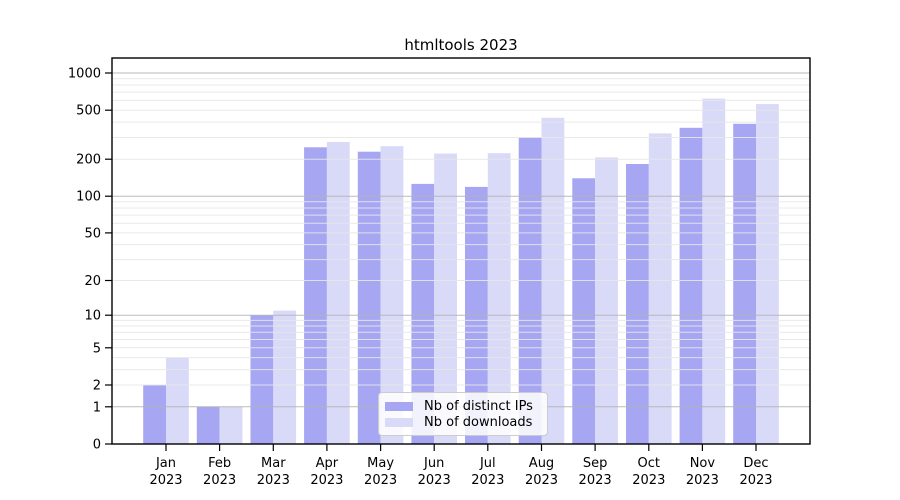 The height and width of the screenshot is (500, 900). I want to click on bar-downloads-jul, so click(499, 298).